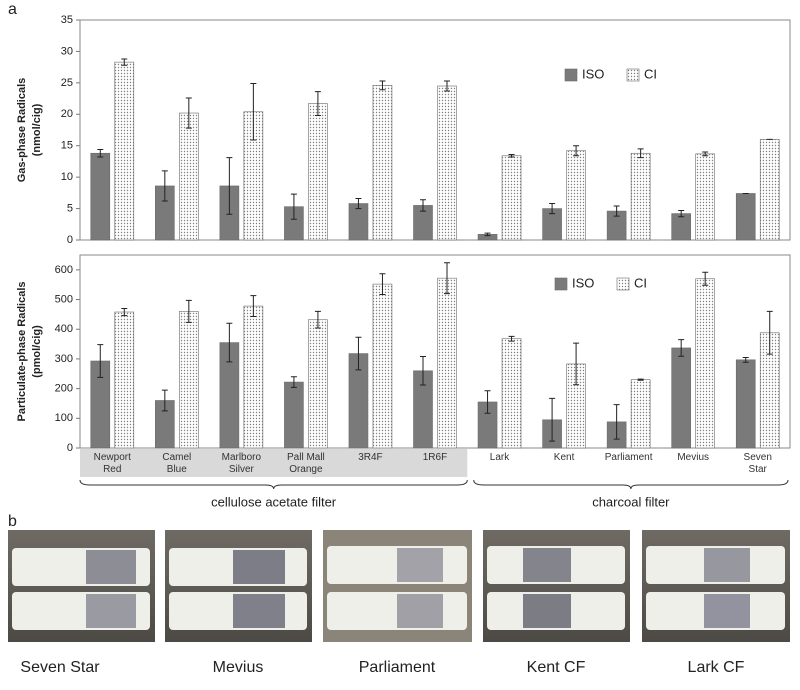 The image size is (800, 690). I want to click on x-tick-label-box: 3R4F, so click(370, 457).